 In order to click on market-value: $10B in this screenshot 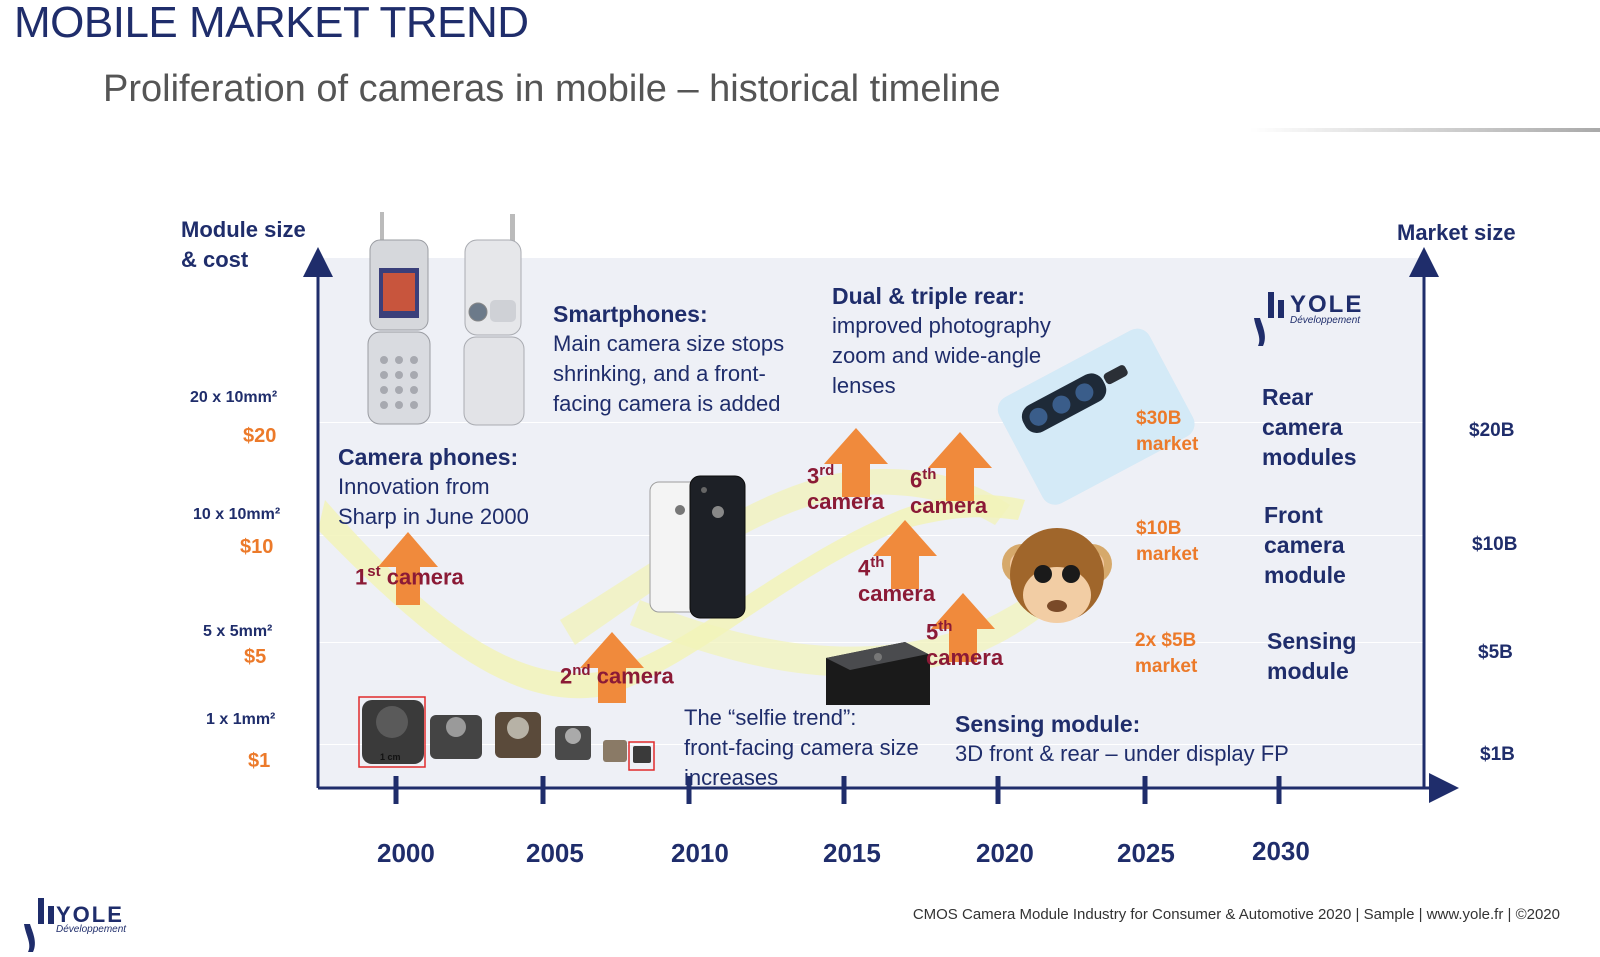, I will do `click(1159, 528)`.